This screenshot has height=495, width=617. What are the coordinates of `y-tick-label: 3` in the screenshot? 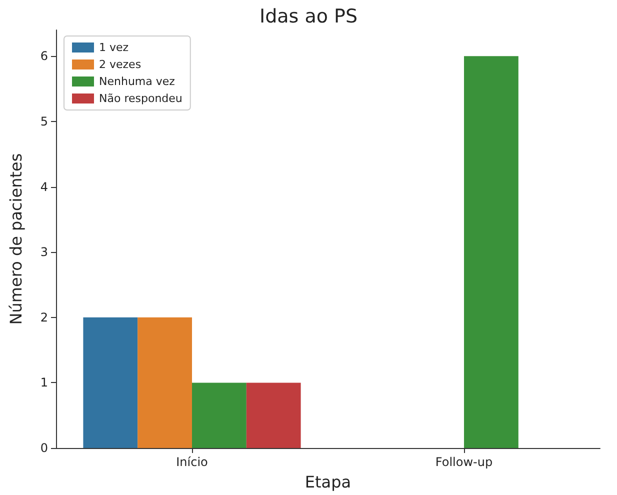 It's located at (44, 252).